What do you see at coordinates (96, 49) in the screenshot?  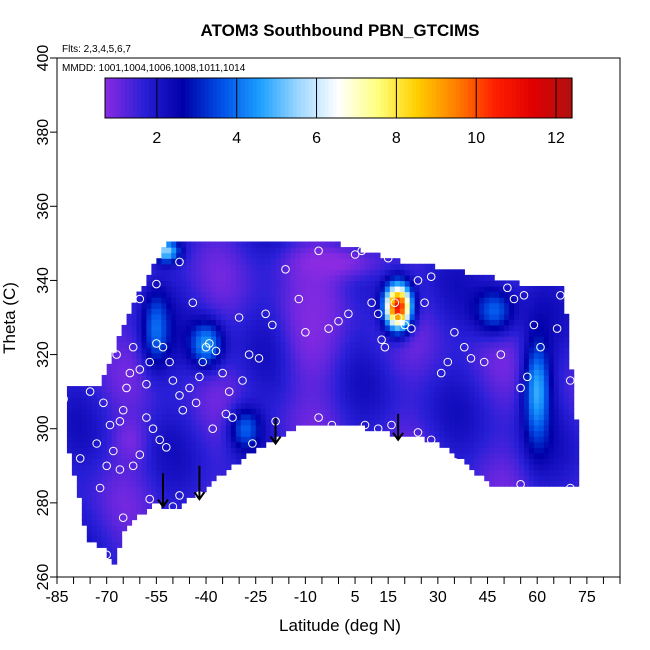 I see `flights-label: Flts: 2,3,4,5,6,7` at bounding box center [96, 49].